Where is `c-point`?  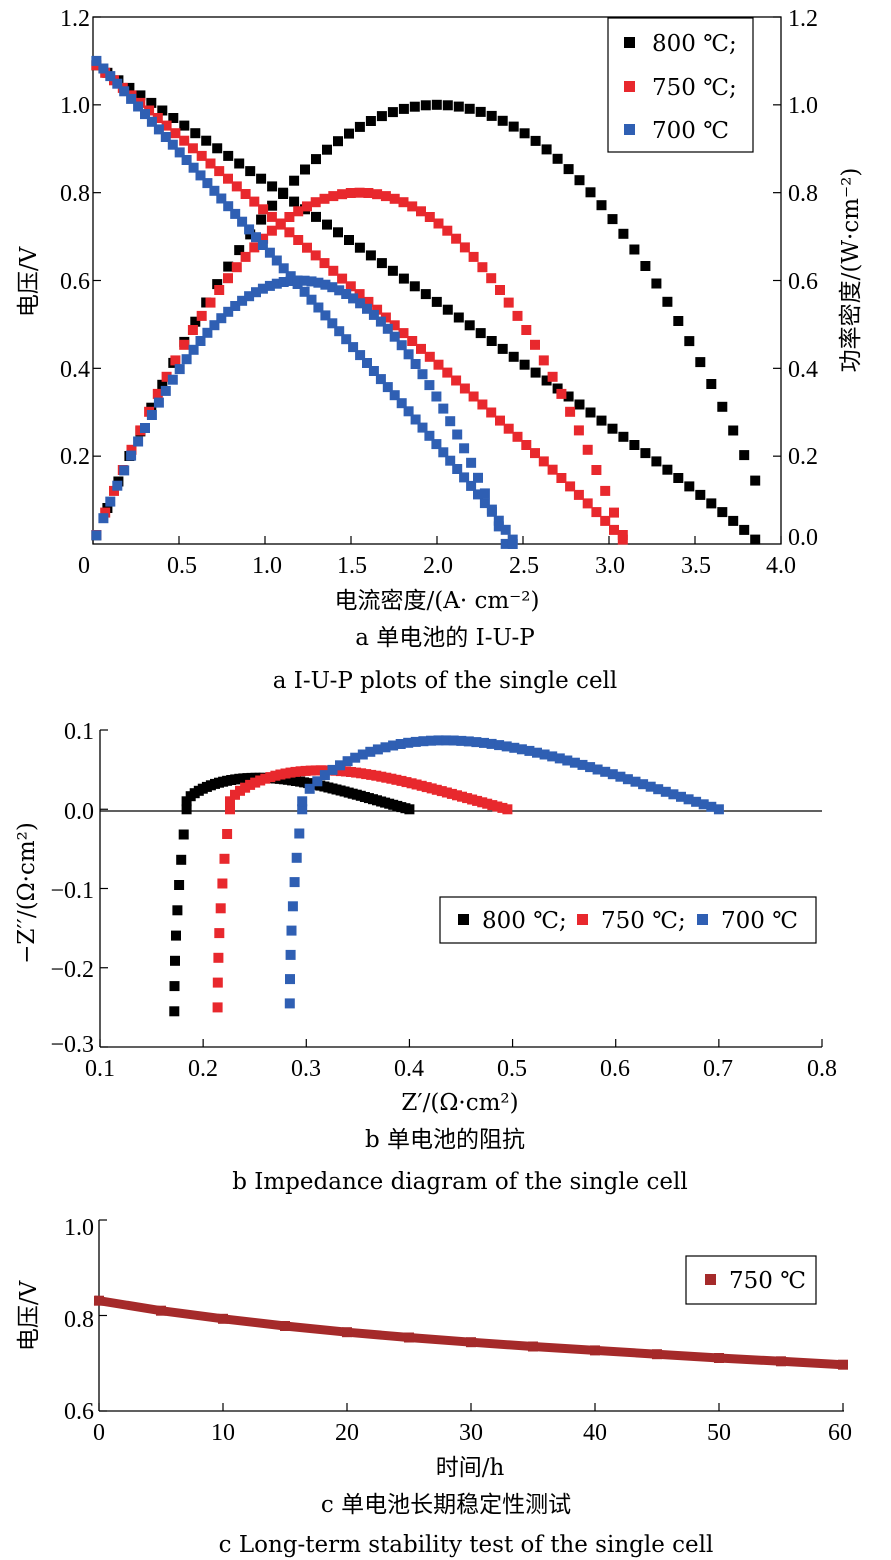 c-point is located at coordinates (223, 1318).